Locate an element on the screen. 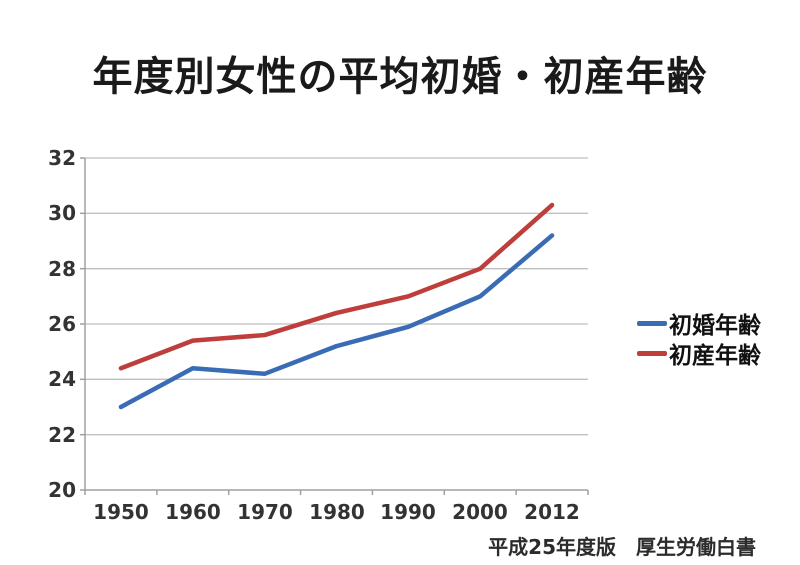 This screenshot has height=565, width=800. x-tick-label: 1950 is located at coordinates (121, 512).